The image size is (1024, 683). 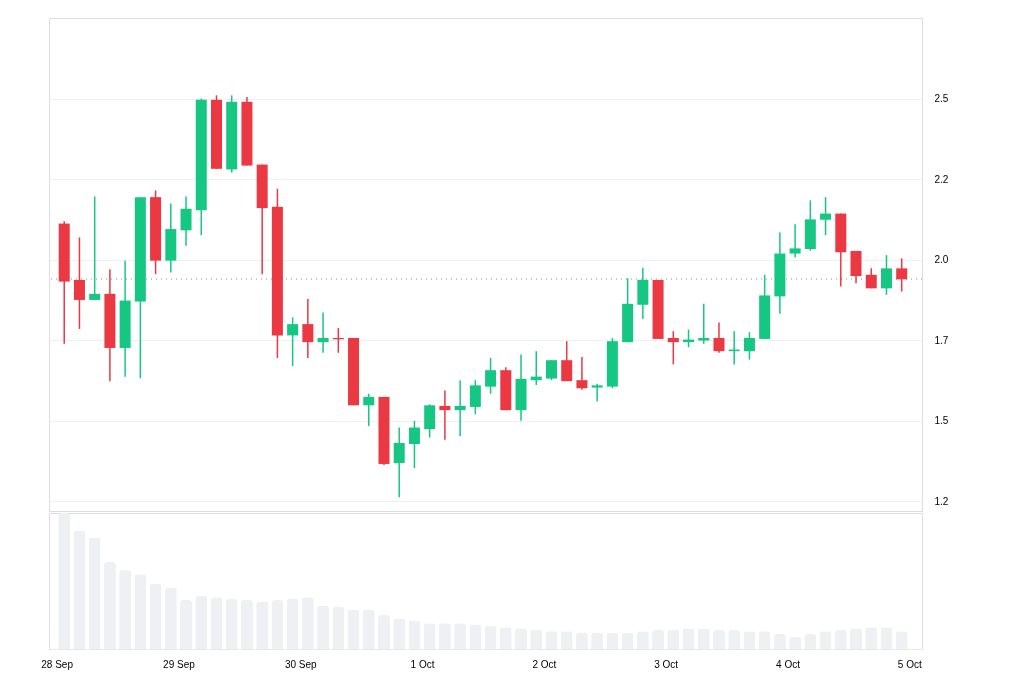 I want to click on x-tick-label: 3 Oct, so click(x=666, y=664).